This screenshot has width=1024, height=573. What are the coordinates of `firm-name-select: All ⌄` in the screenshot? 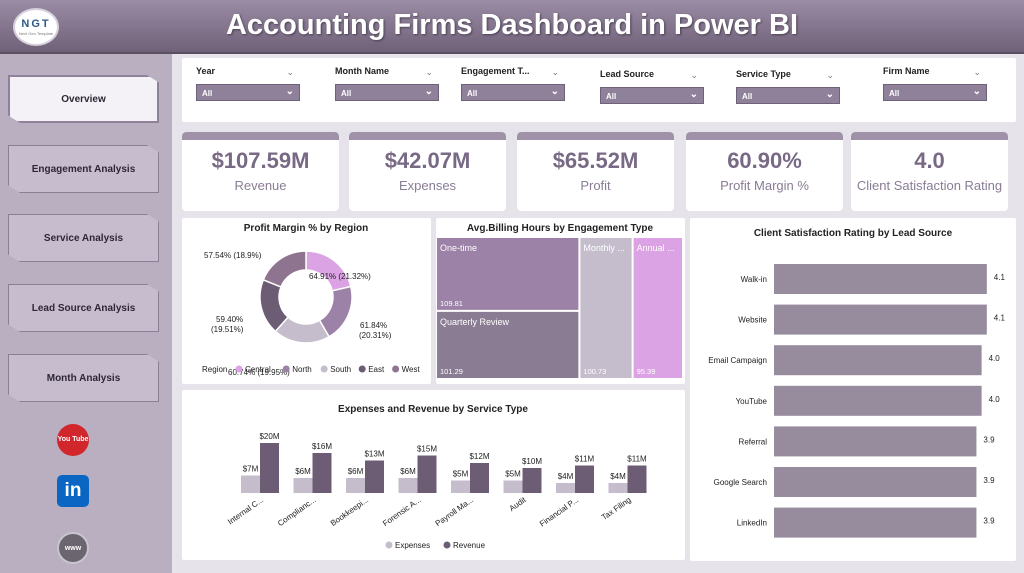 It's located at (935, 92).